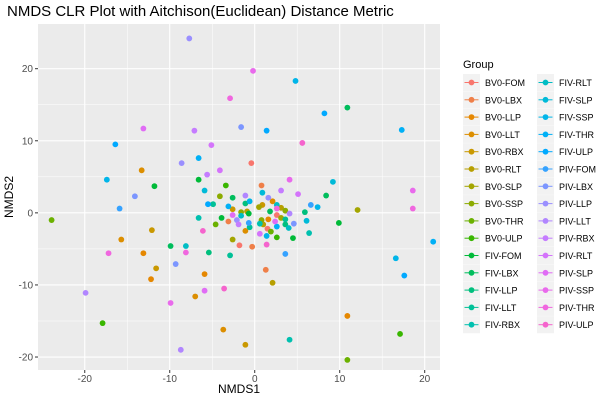 This screenshot has width=600, height=400. I want to click on legend-label: BV0-LLP, so click(503, 118).